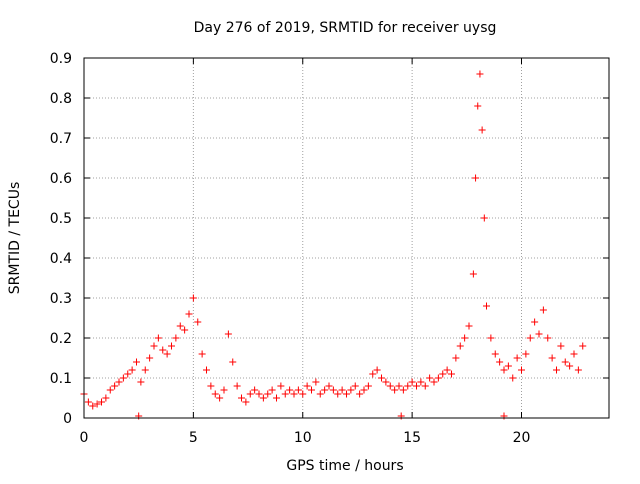 The image size is (640, 484). I want to click on x-tick-label: 5, so click(193, 438).